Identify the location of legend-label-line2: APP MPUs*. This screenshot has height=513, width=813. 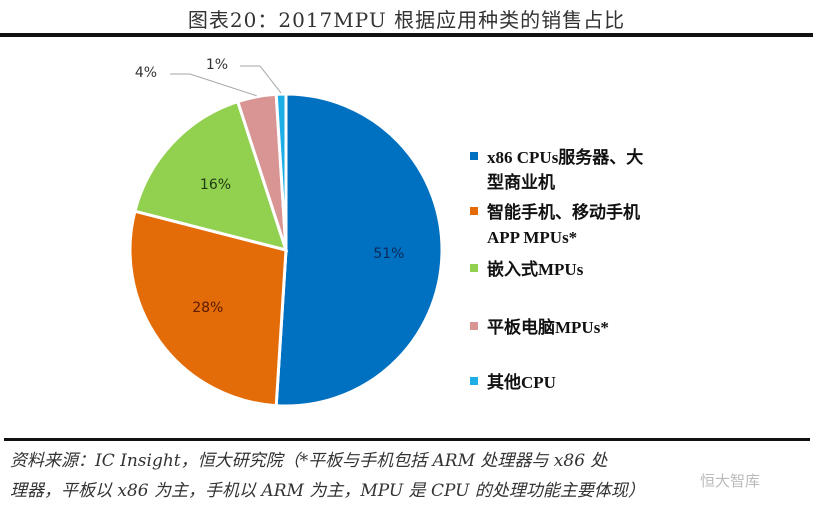
(532, 237).